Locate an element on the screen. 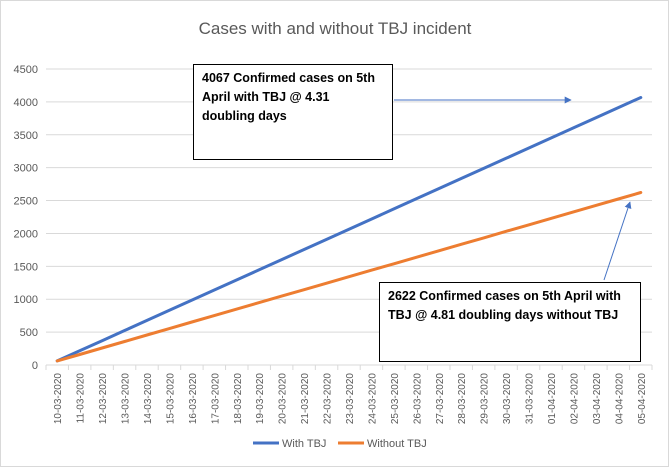  y-tick-label: 4500 is located at coordinates (26, 70).